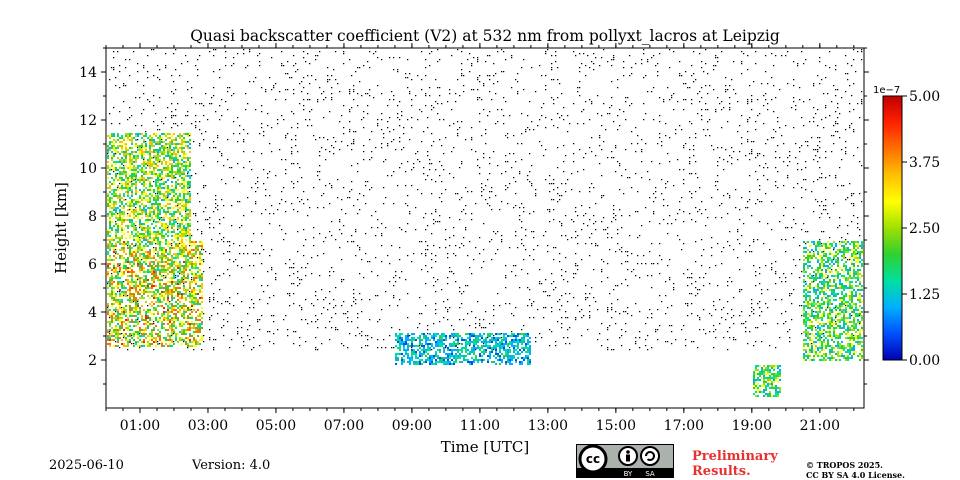 The width and height of the screenshot is (960, 480). What do you see at coordinates (88, 169) in the screenshot?
I see `y-tick-label: 10` at bounding box center [88, 169].